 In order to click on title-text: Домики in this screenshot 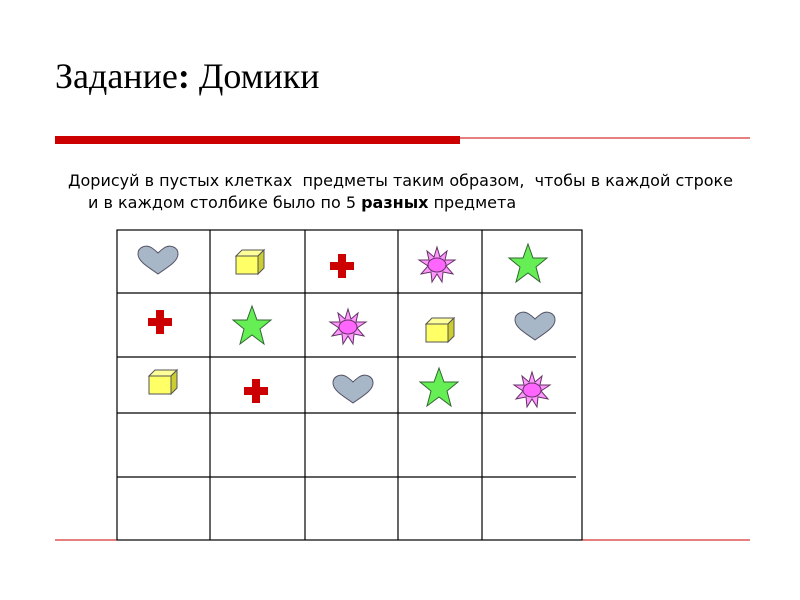, I will do `click(254, 76)`.